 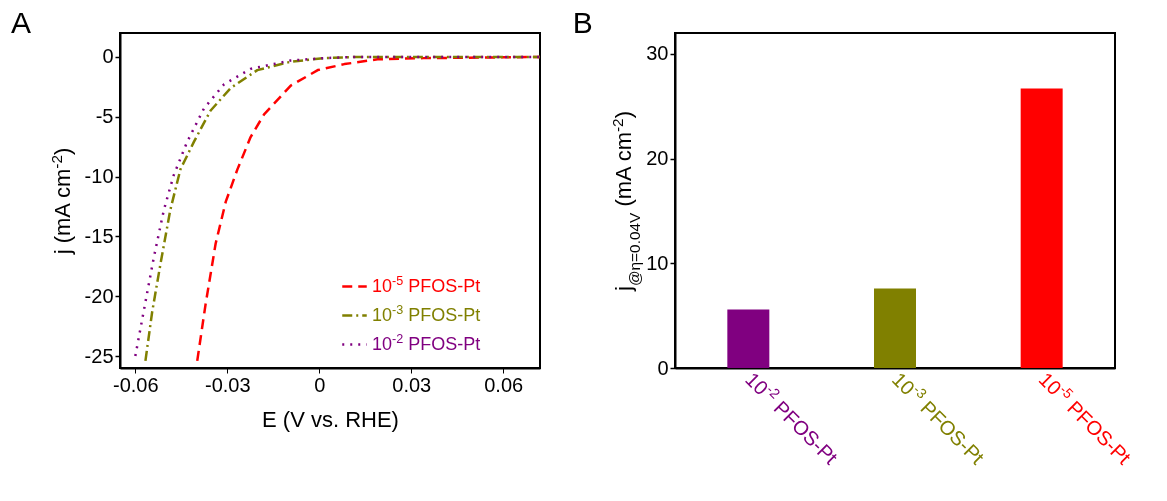 What do you see at coordinates (99, 176) in the screenshot?
I see `y-tick-label: -10` at bounding box center [99, 176].